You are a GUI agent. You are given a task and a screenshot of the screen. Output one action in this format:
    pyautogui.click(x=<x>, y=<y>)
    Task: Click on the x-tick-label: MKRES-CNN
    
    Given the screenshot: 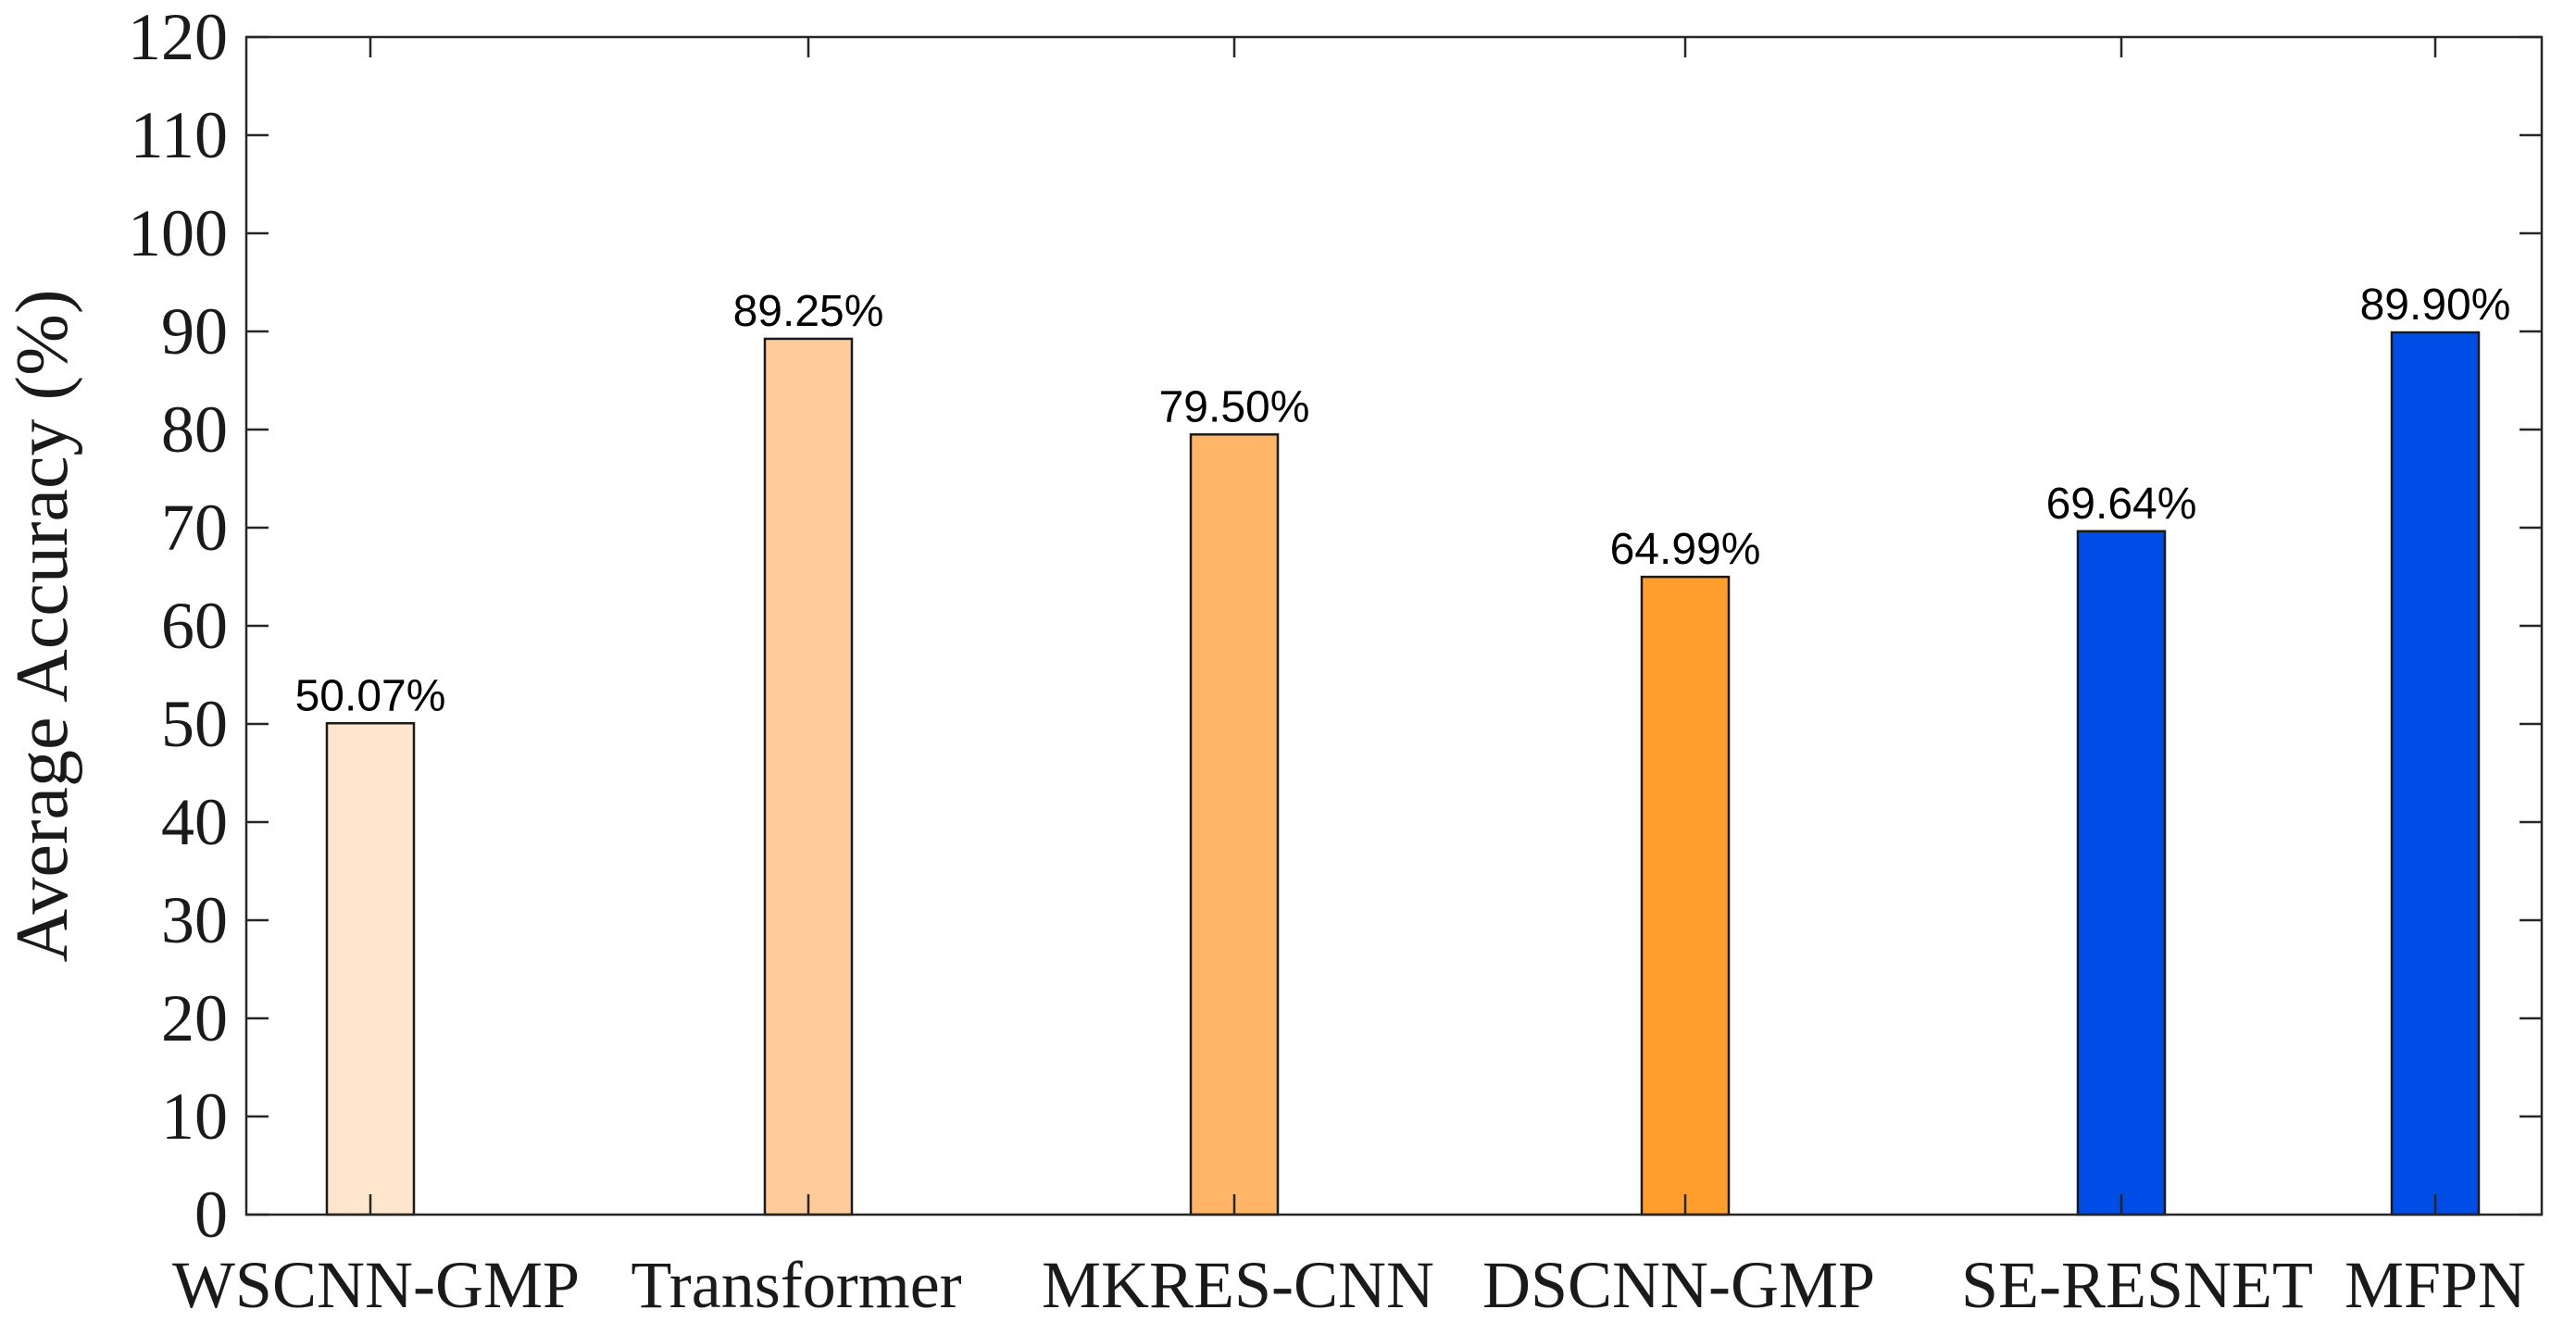 What is the action you would take?
    pyautogui.click(x=1238, y=1285)
    